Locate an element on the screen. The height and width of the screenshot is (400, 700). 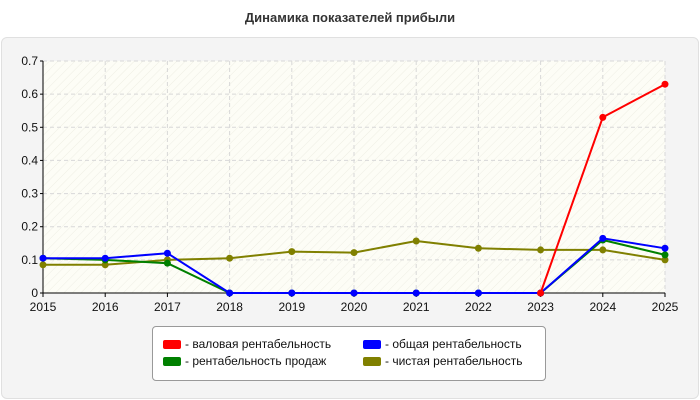
x-tick-label: 2023 is located at coordinates (540, 307).